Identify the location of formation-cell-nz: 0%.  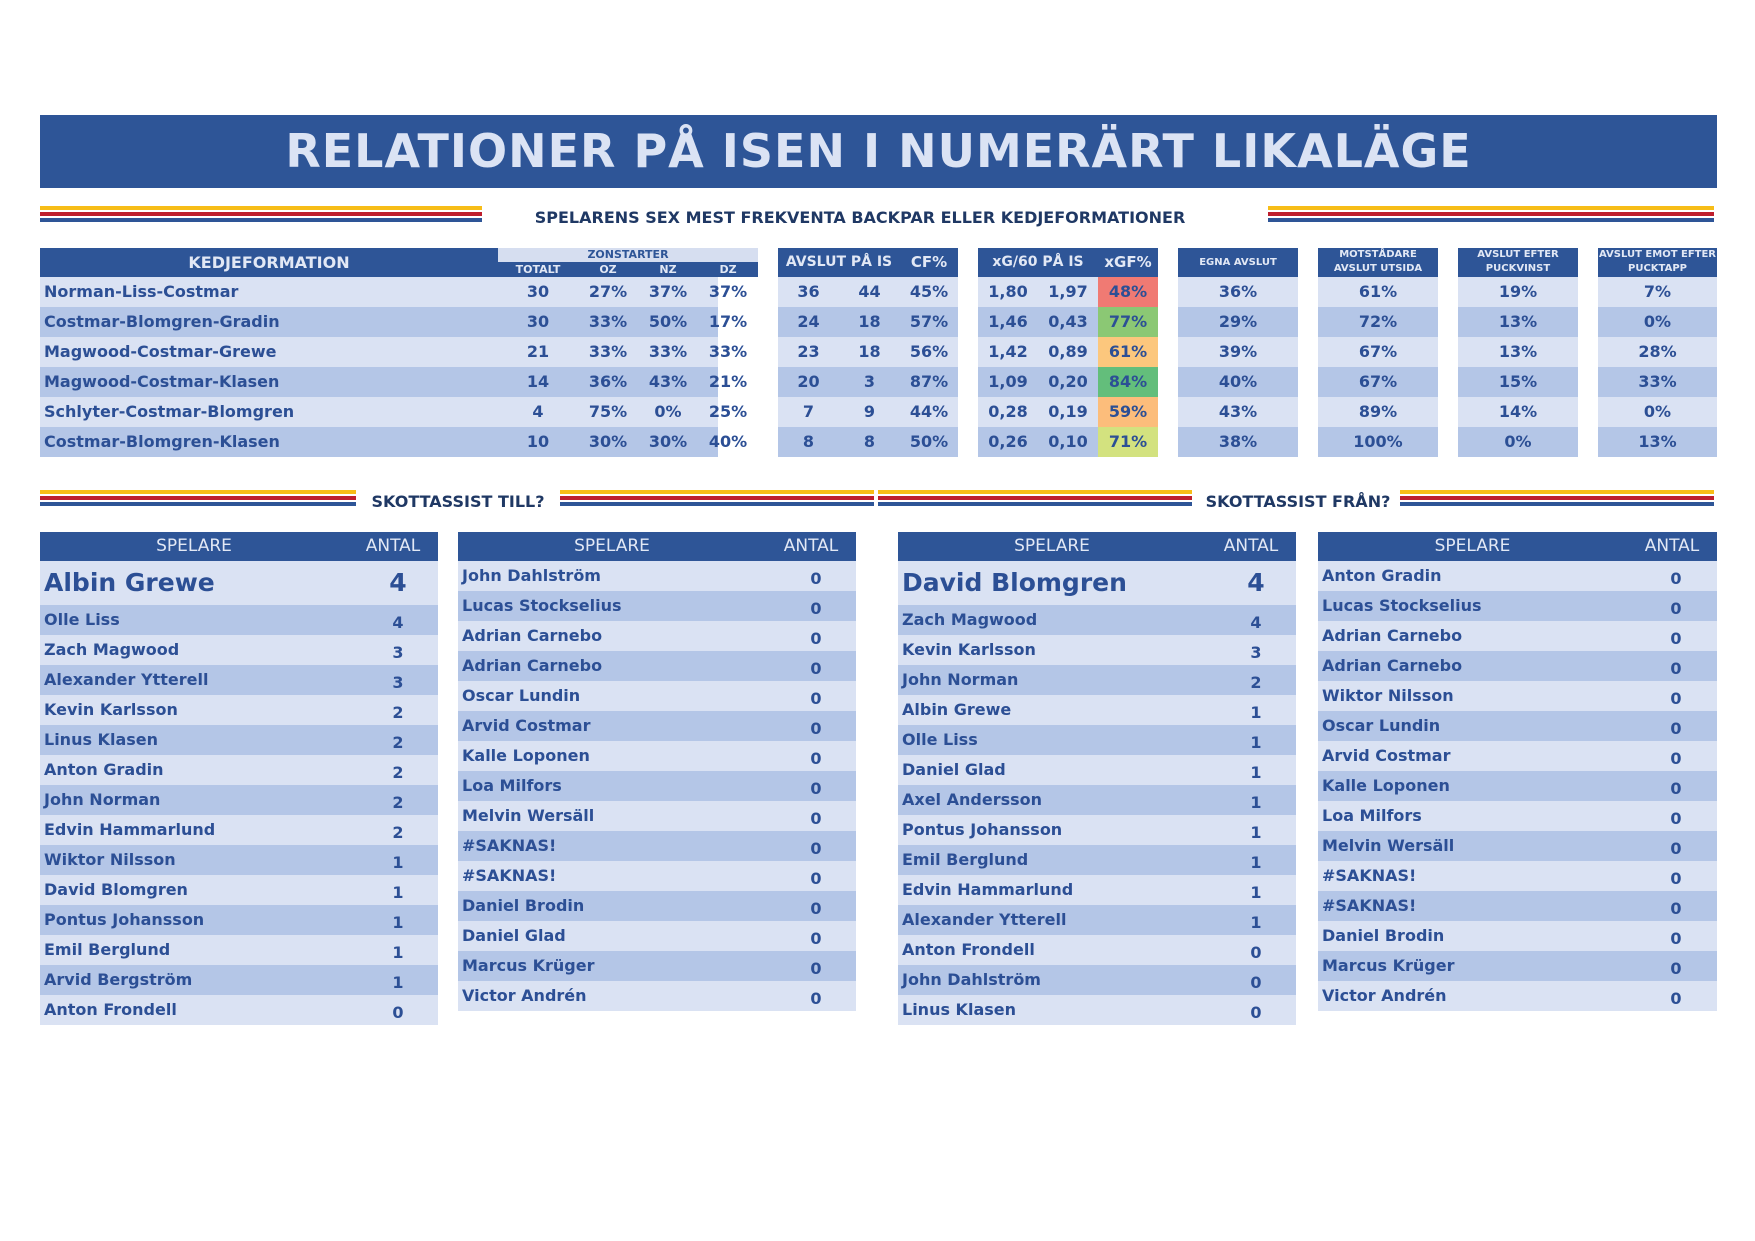
(668, 411).